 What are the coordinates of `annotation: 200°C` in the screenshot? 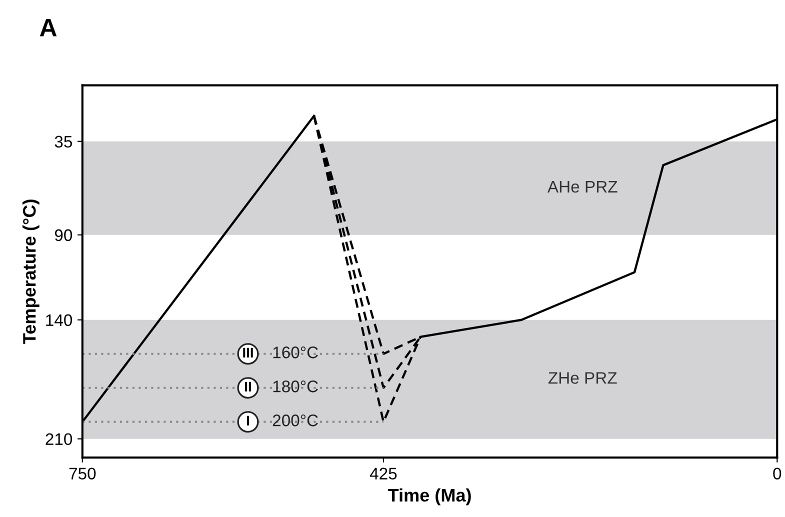 It's located at (295, 420).